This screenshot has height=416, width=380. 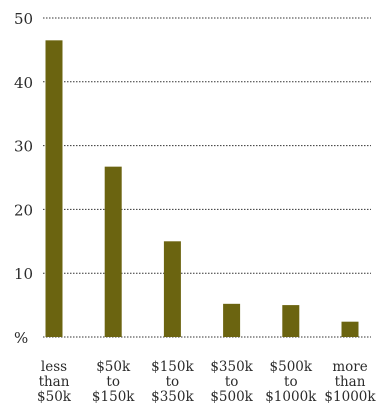 What do you see at coordinates (23, 210) in the screenshot?
I see `y-tick-label-20: 20` at bounding box center [23, 210].